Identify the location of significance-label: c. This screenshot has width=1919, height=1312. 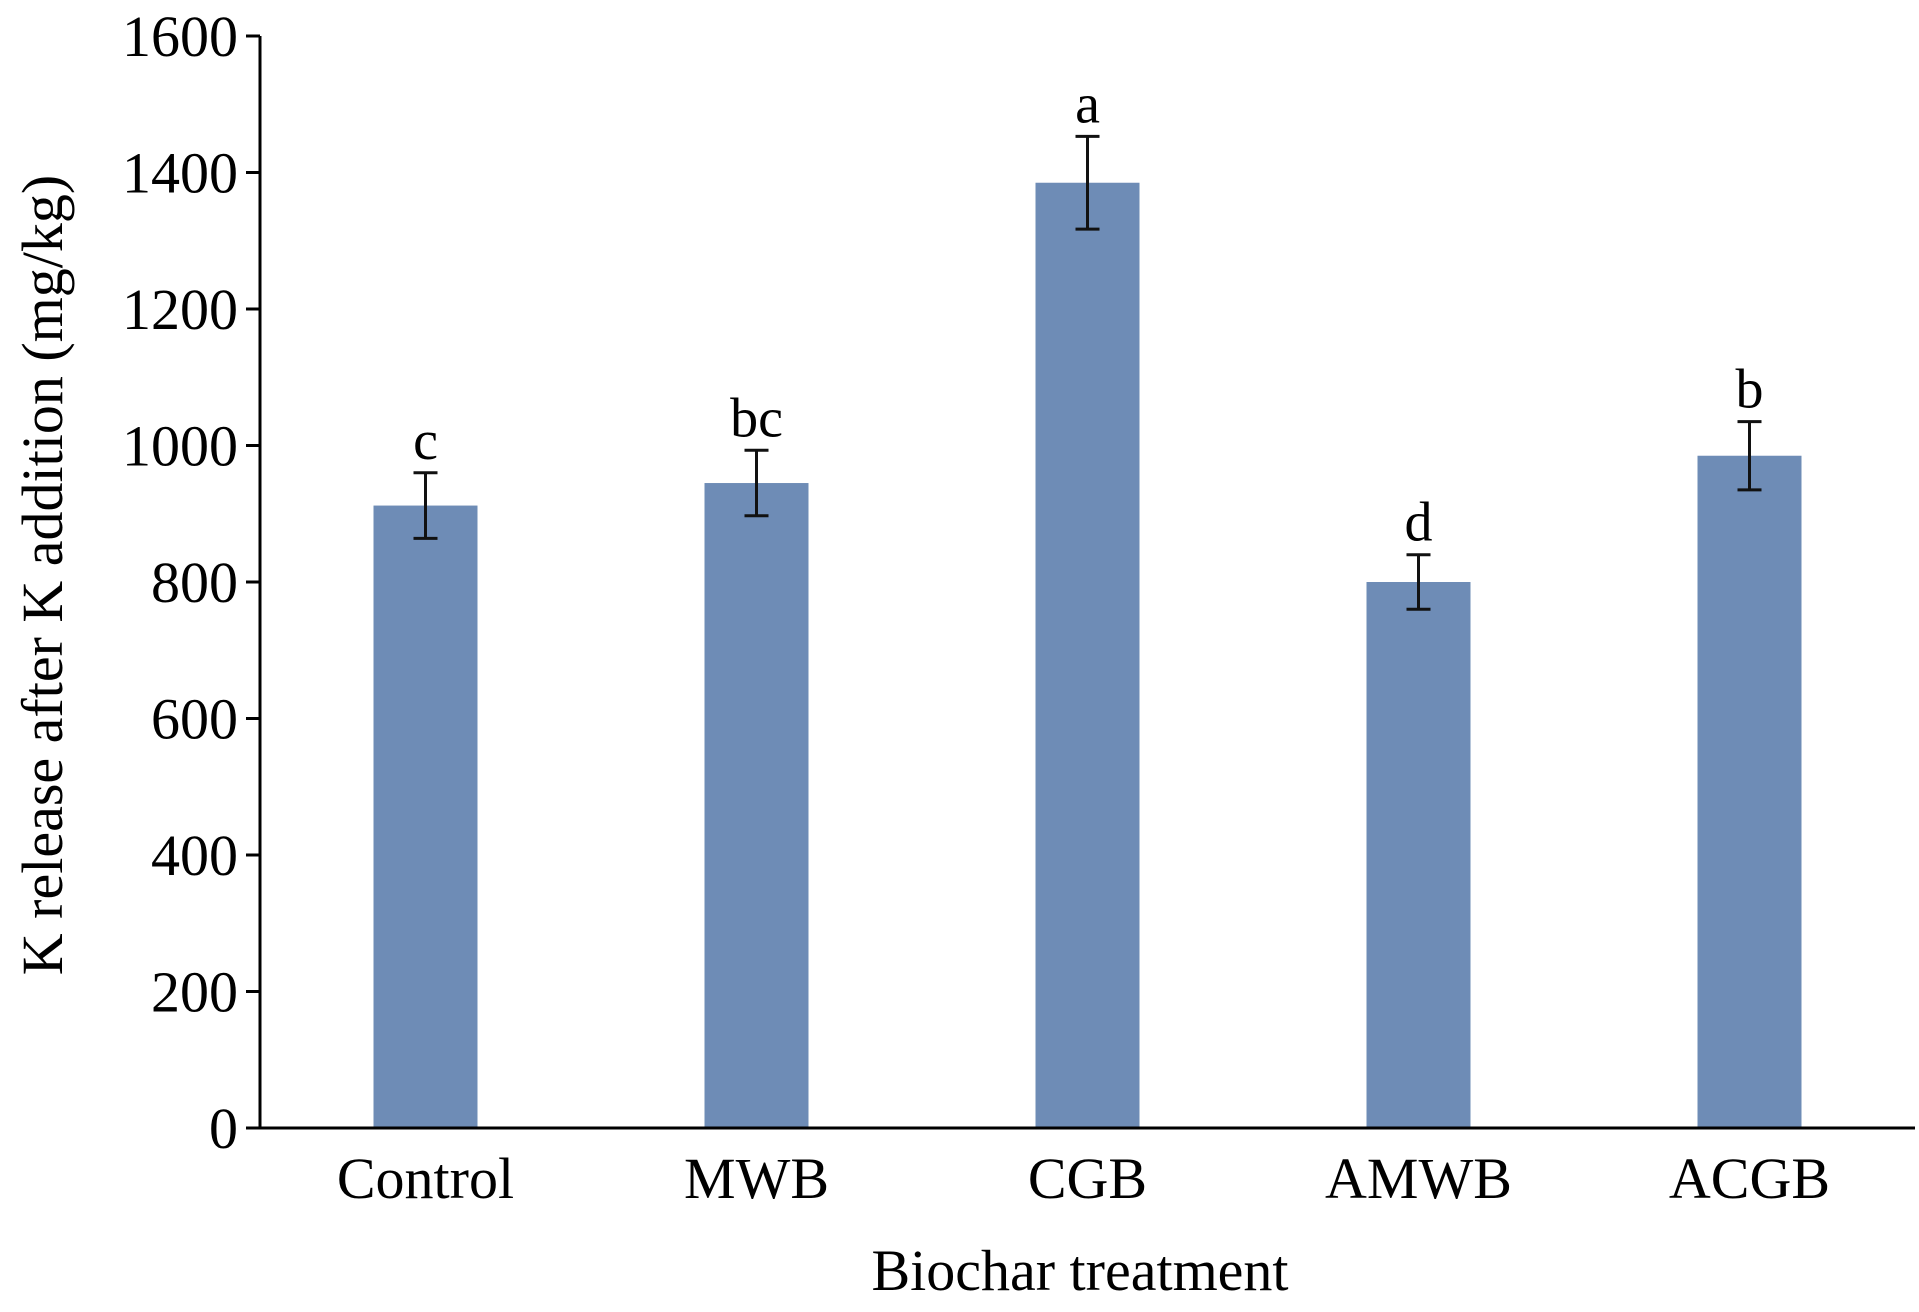
(425, 441).